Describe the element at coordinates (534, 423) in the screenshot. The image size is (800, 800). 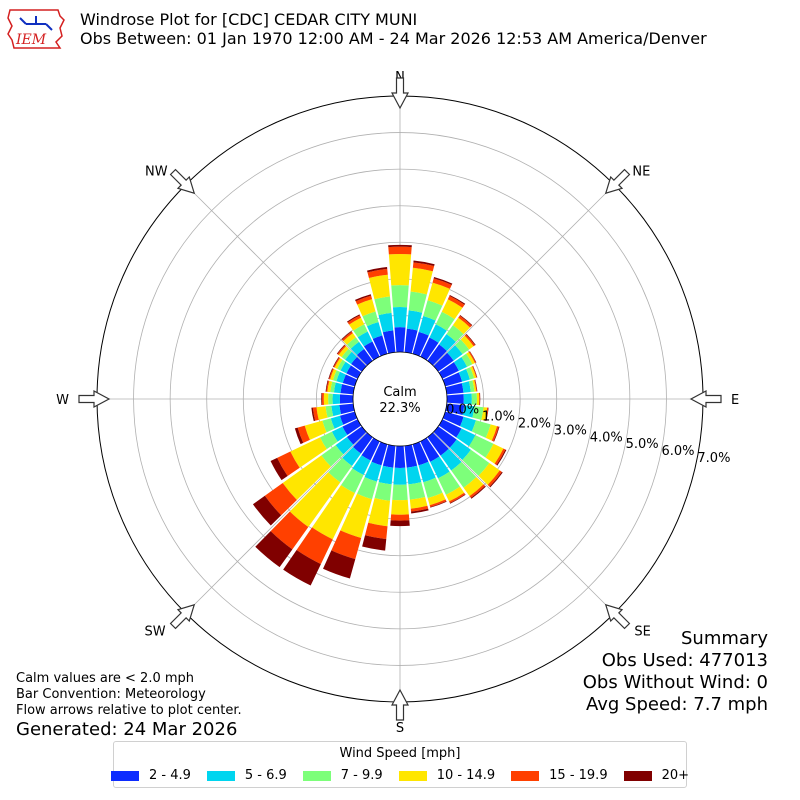
I see `radial-tick-label: 2.0%` at that location.